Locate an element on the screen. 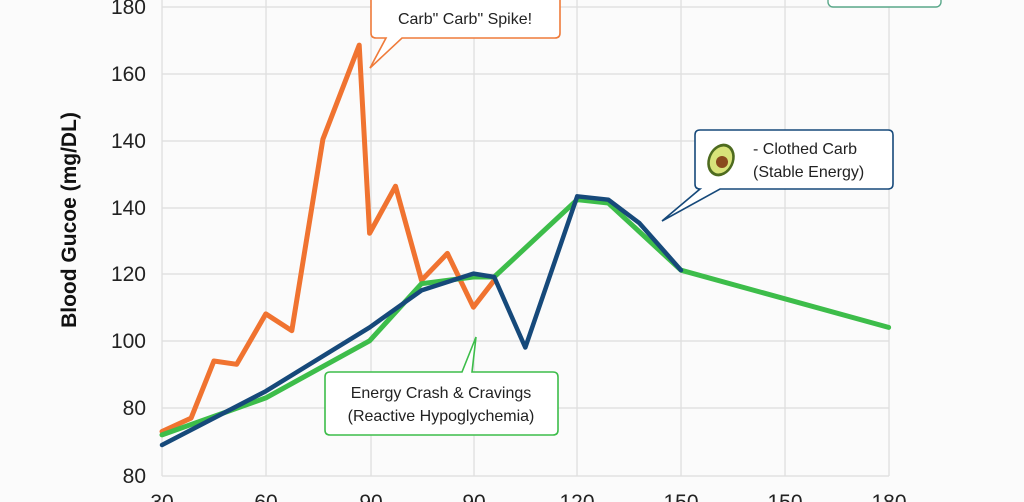 The width and height of the screenshot is (1024, 502). x-tick-label: 60 is located at coordinates (265, 496).